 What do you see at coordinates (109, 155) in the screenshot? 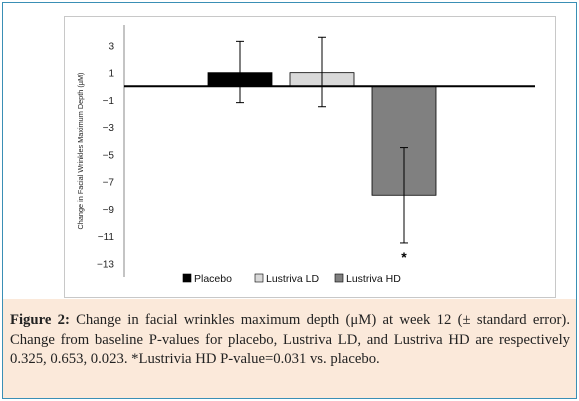
I see `y-tick-label: −5` at bounding box center [109, 155].